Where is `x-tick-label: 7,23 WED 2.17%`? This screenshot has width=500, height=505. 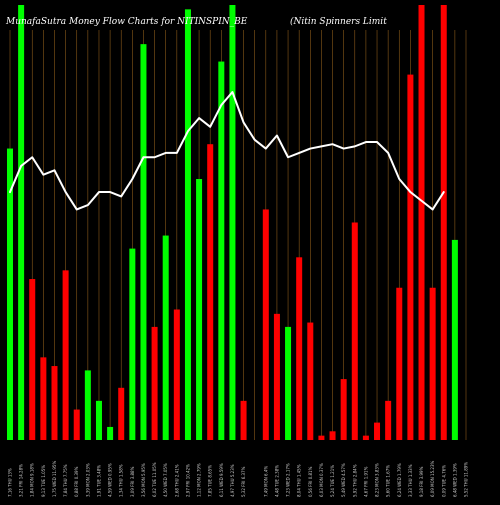 x-tick-label: 7,23 WED 2.17% is located at coordinates (288, 480).